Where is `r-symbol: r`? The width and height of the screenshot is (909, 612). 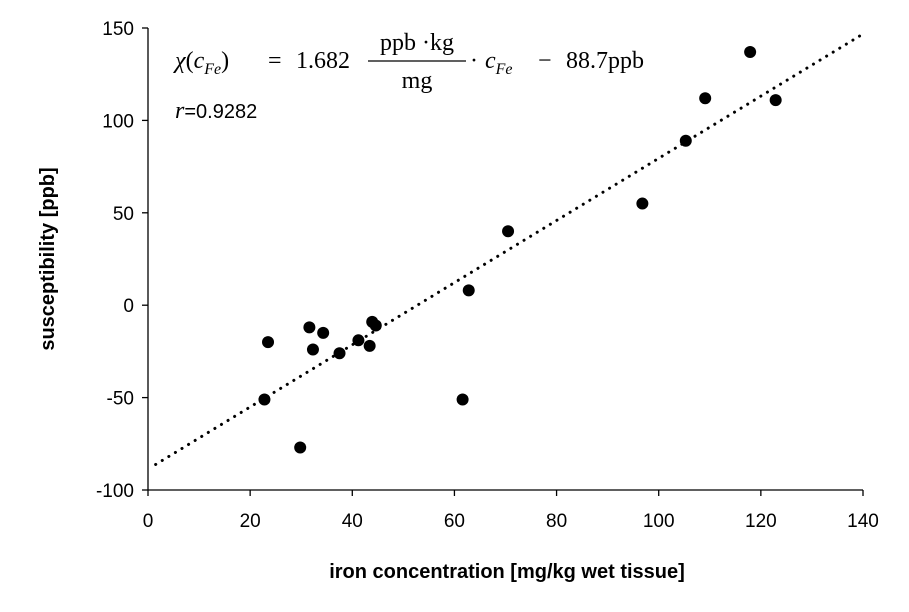
r-symbol: r is located at coordinates (180, 111).